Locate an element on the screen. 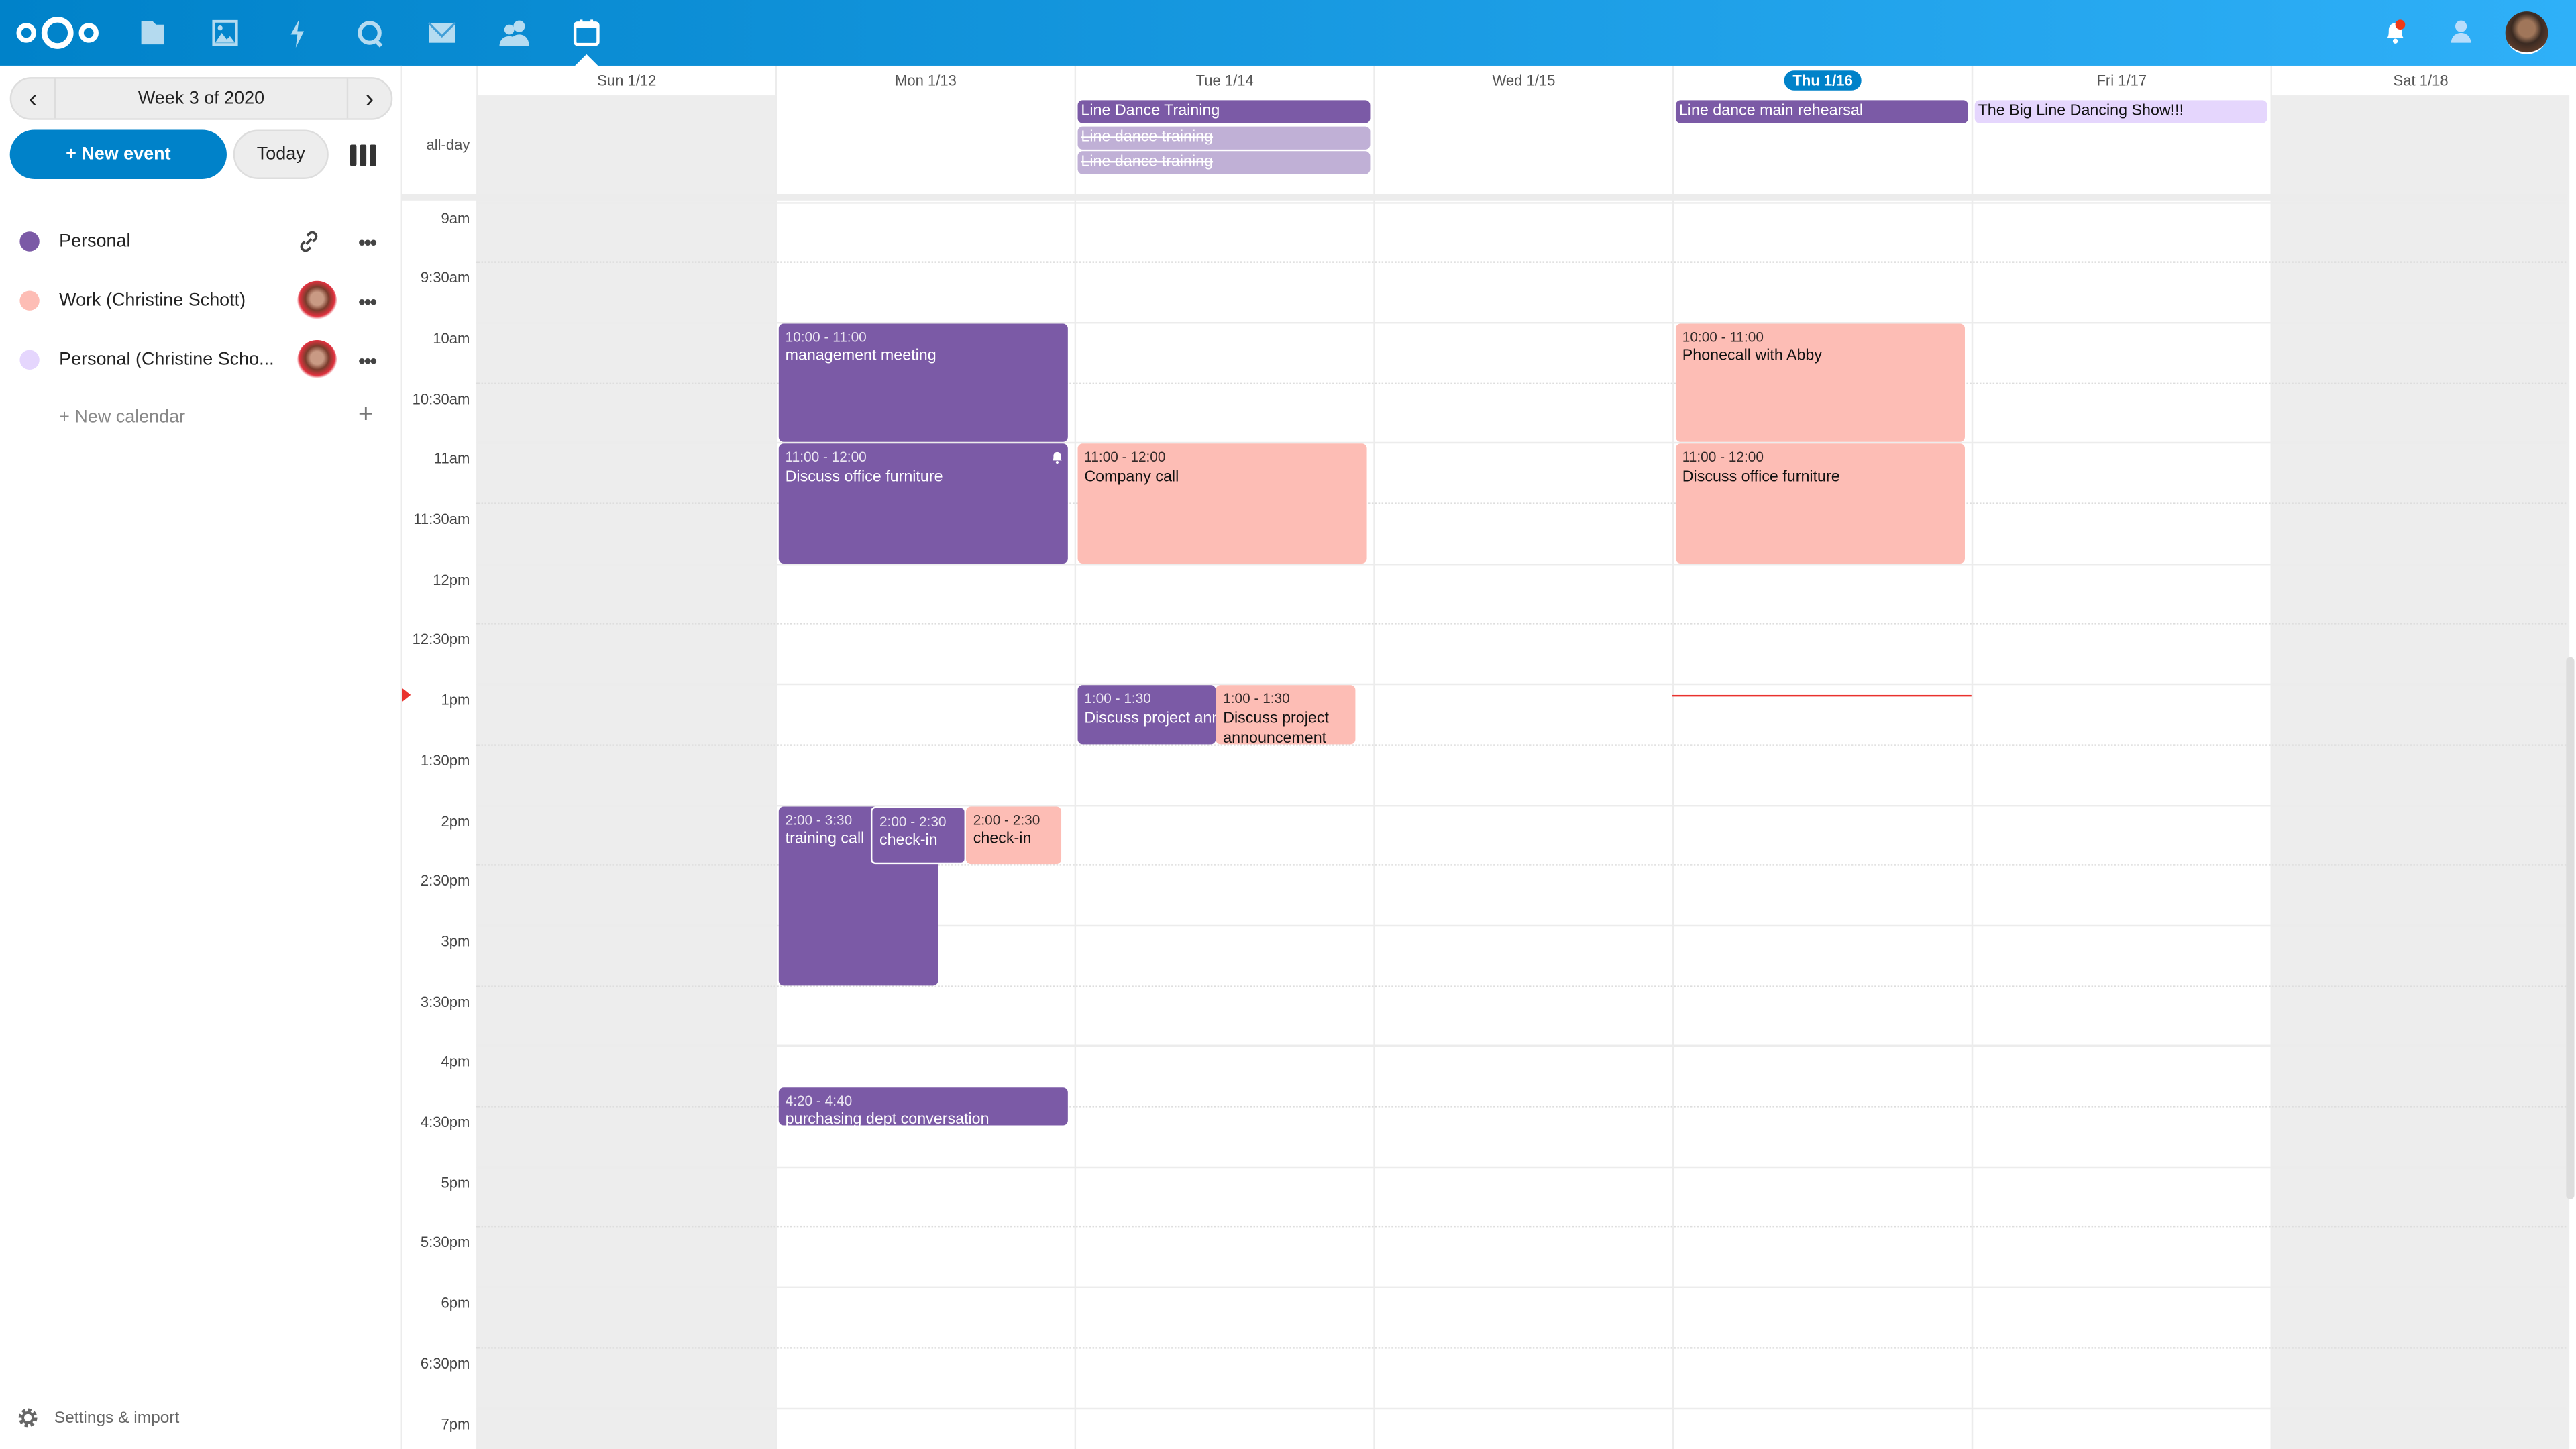  time-label: 4pm is located at coordinates (455, 1062).